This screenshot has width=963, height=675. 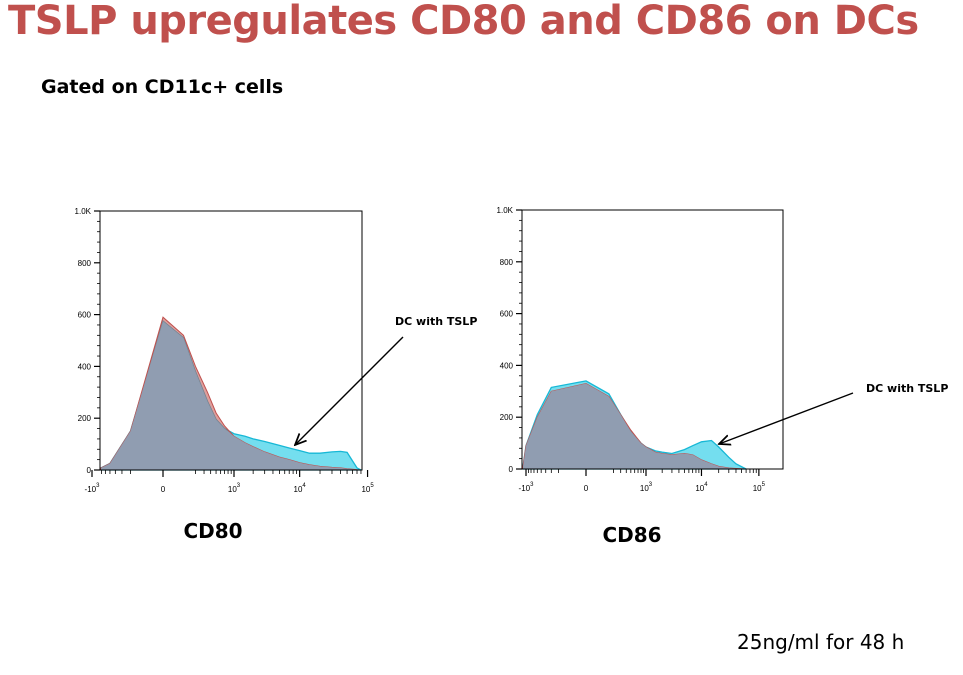 I want to click on plot-frame, so click(x=652, y=339).